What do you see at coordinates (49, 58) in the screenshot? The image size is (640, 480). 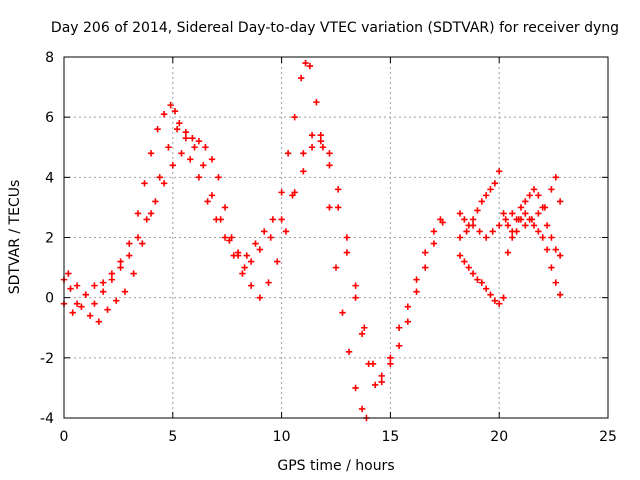 I see `y-tick-label: 8` at bounding box center [49, 58].